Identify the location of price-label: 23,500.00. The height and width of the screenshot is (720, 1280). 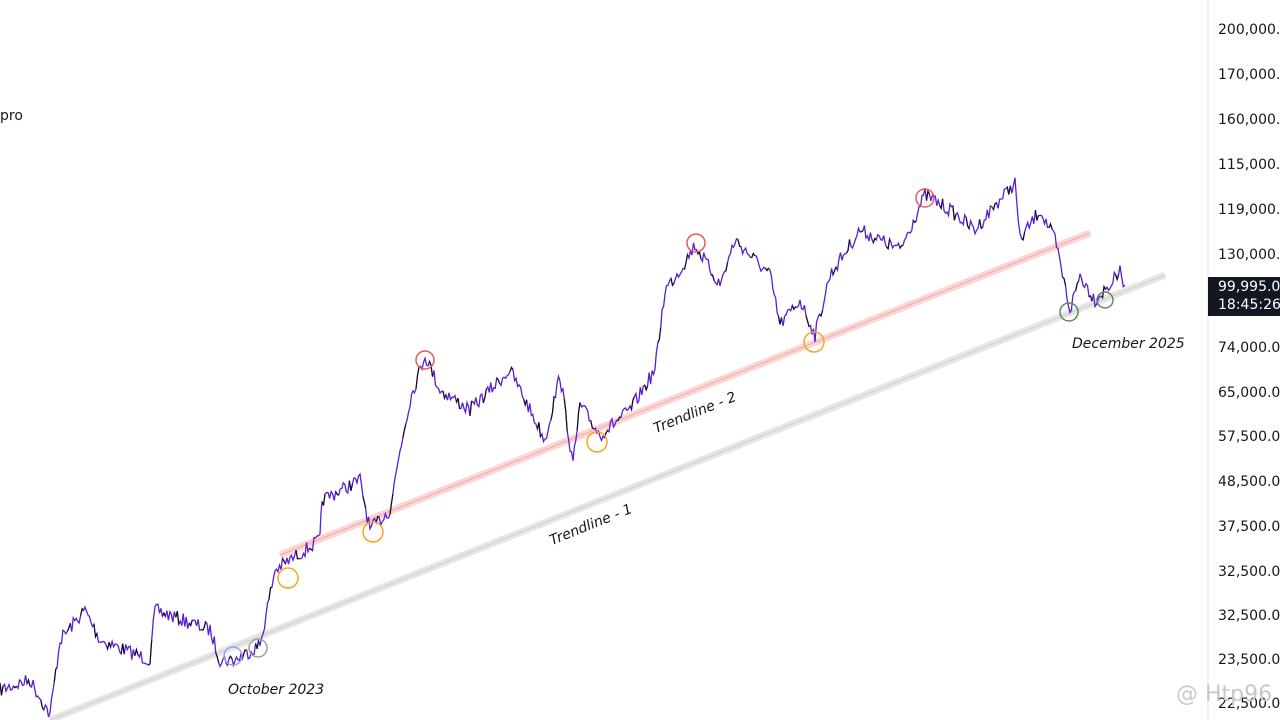
(1249, 660).